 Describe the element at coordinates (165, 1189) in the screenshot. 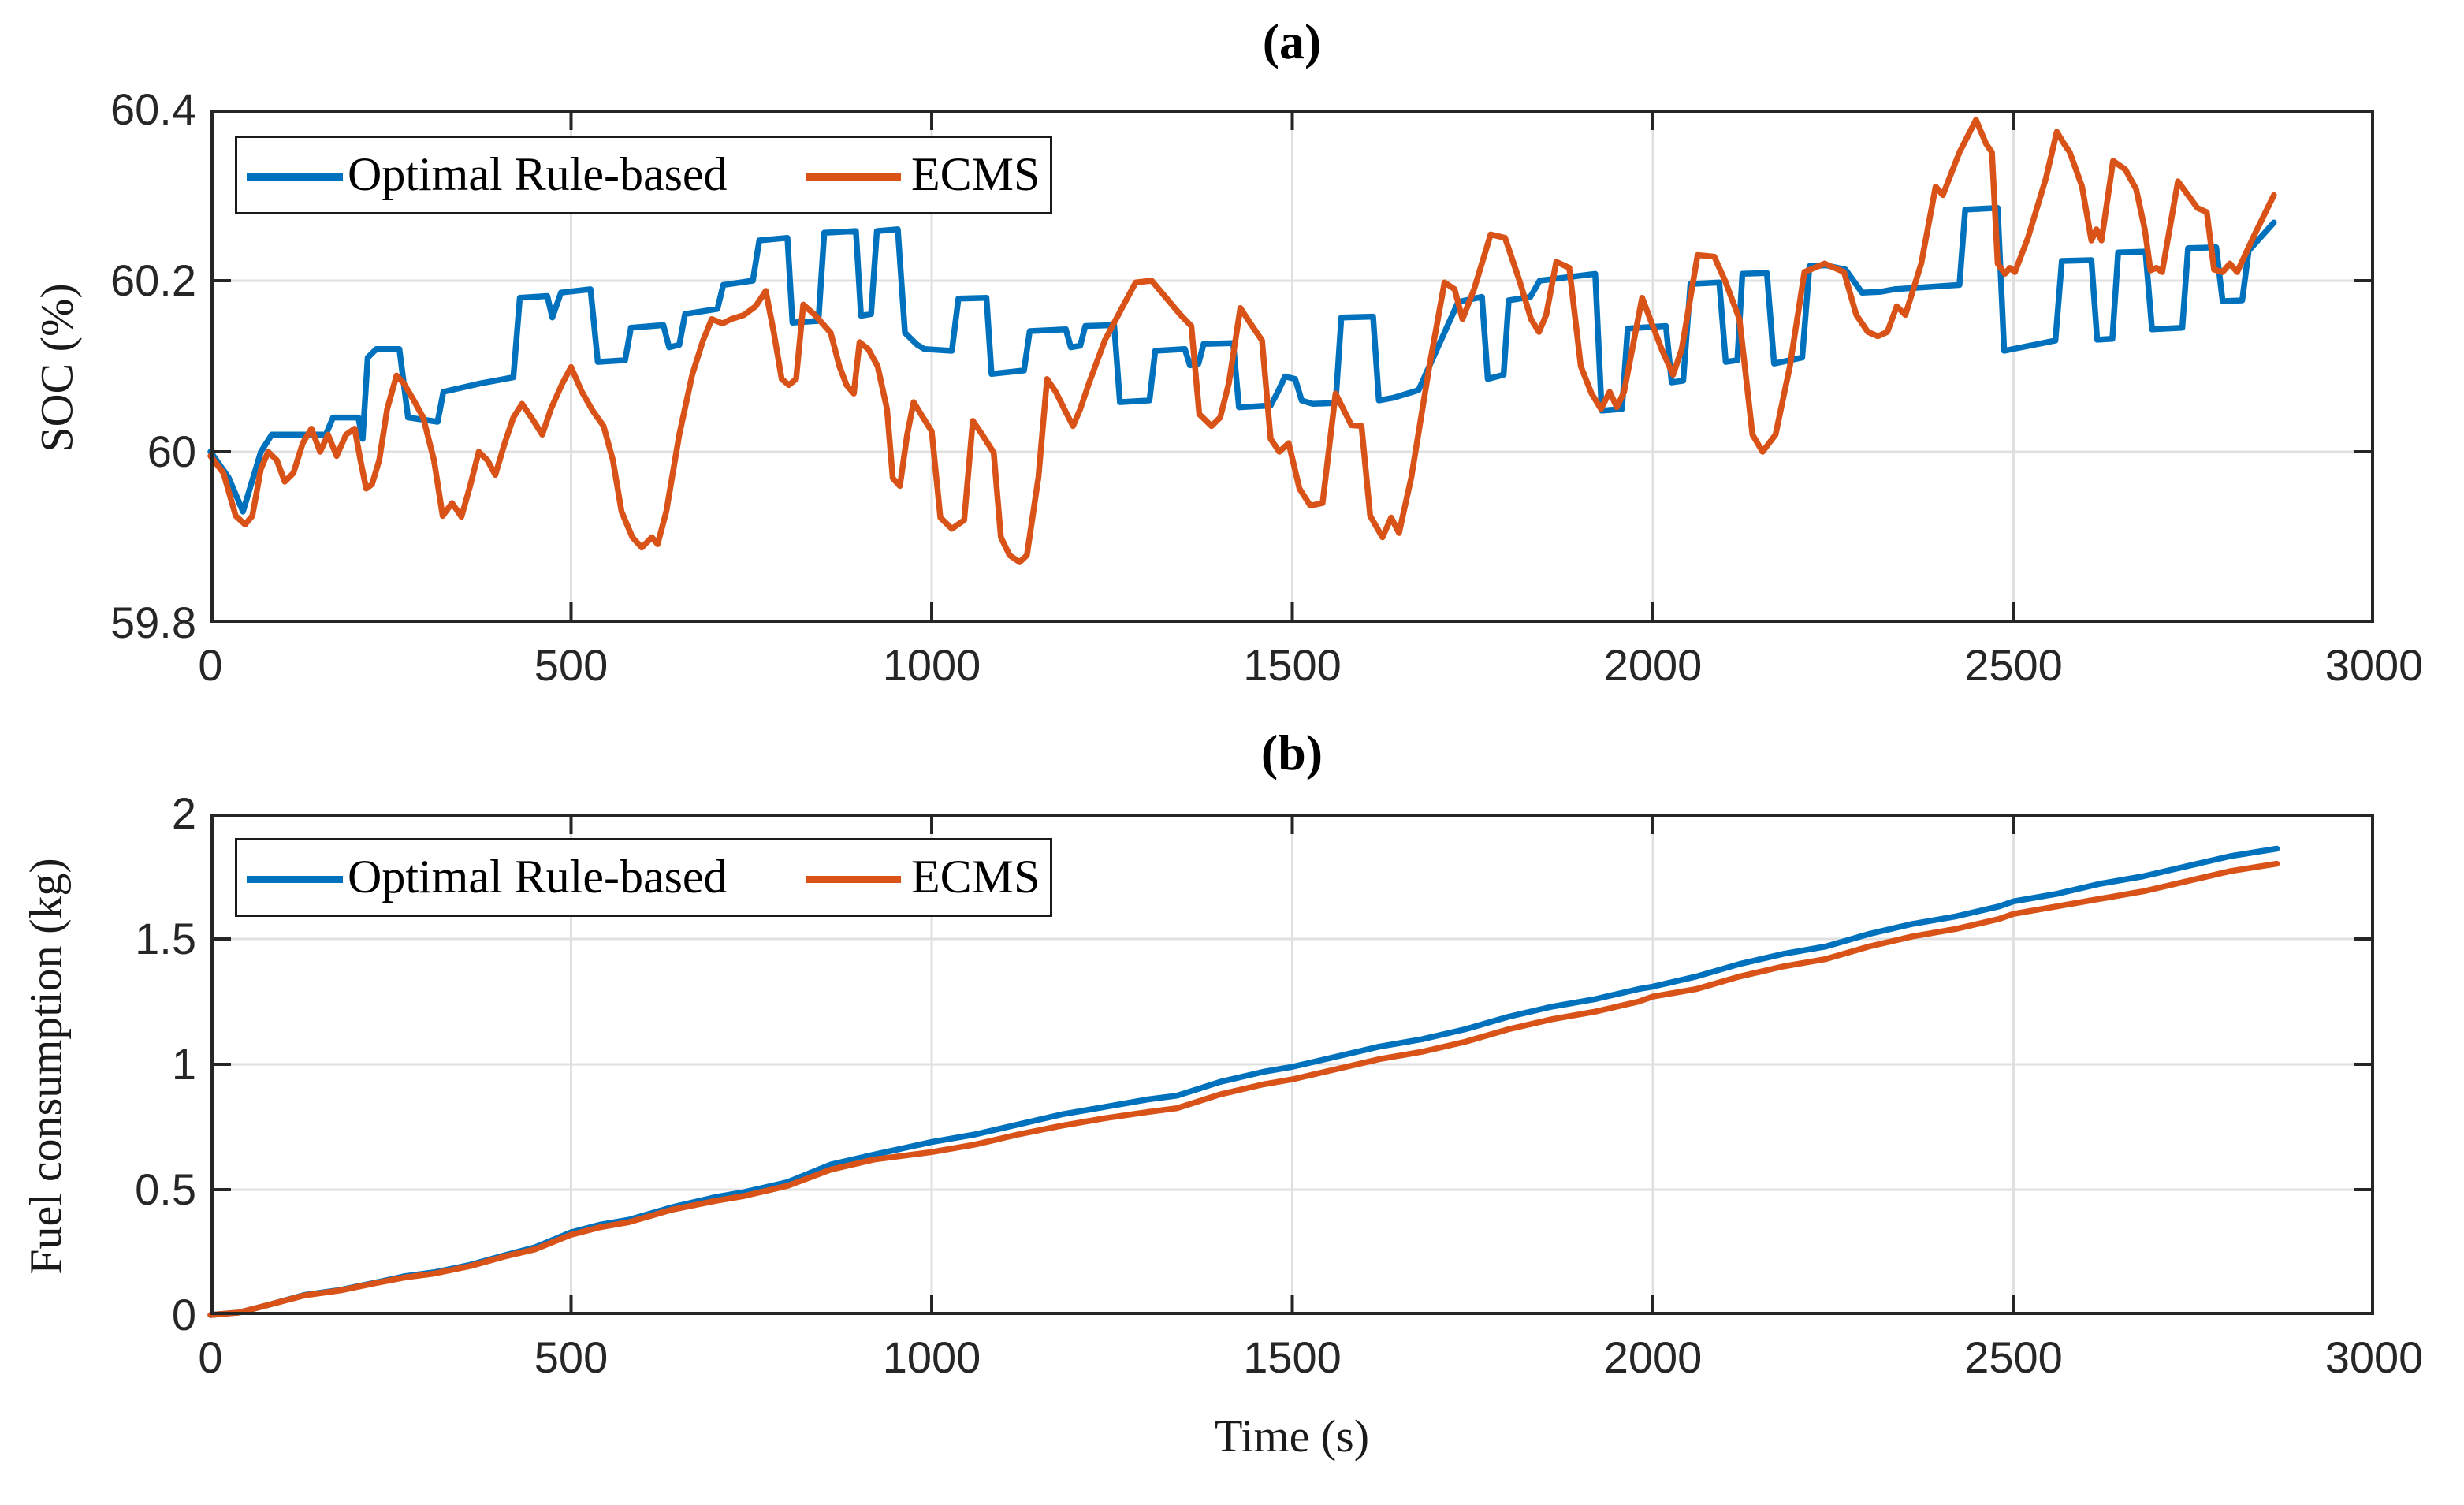

I see `y-tick-label: 0.5` at that location.